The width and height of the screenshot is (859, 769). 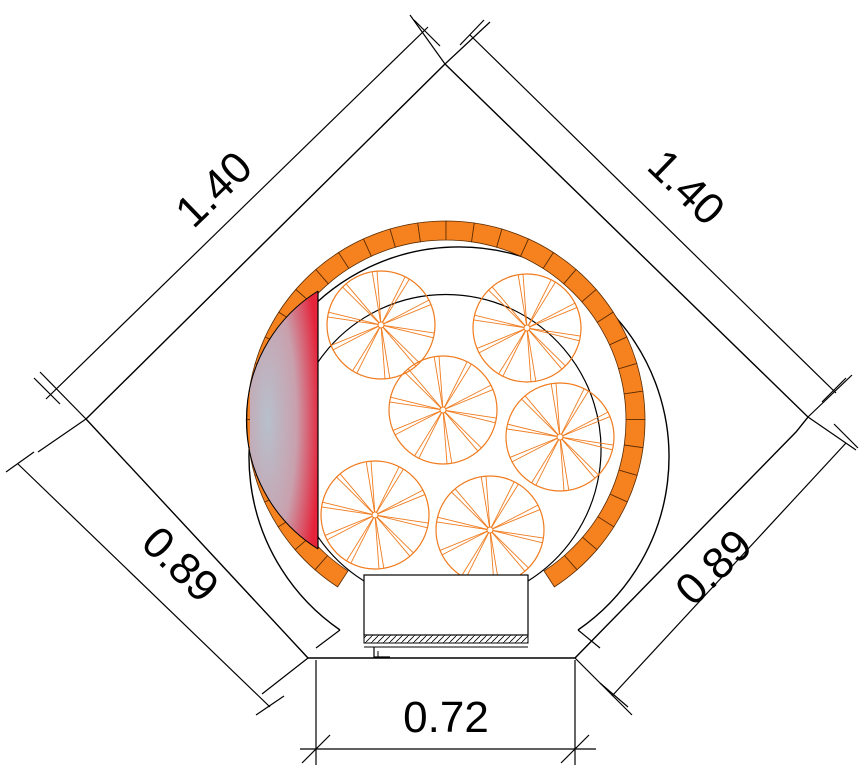 What do you see at coordinates (446, 717) in the screenshot?
I see `dimension-label-bottom: 0.72` at bounding box center [446, 717].